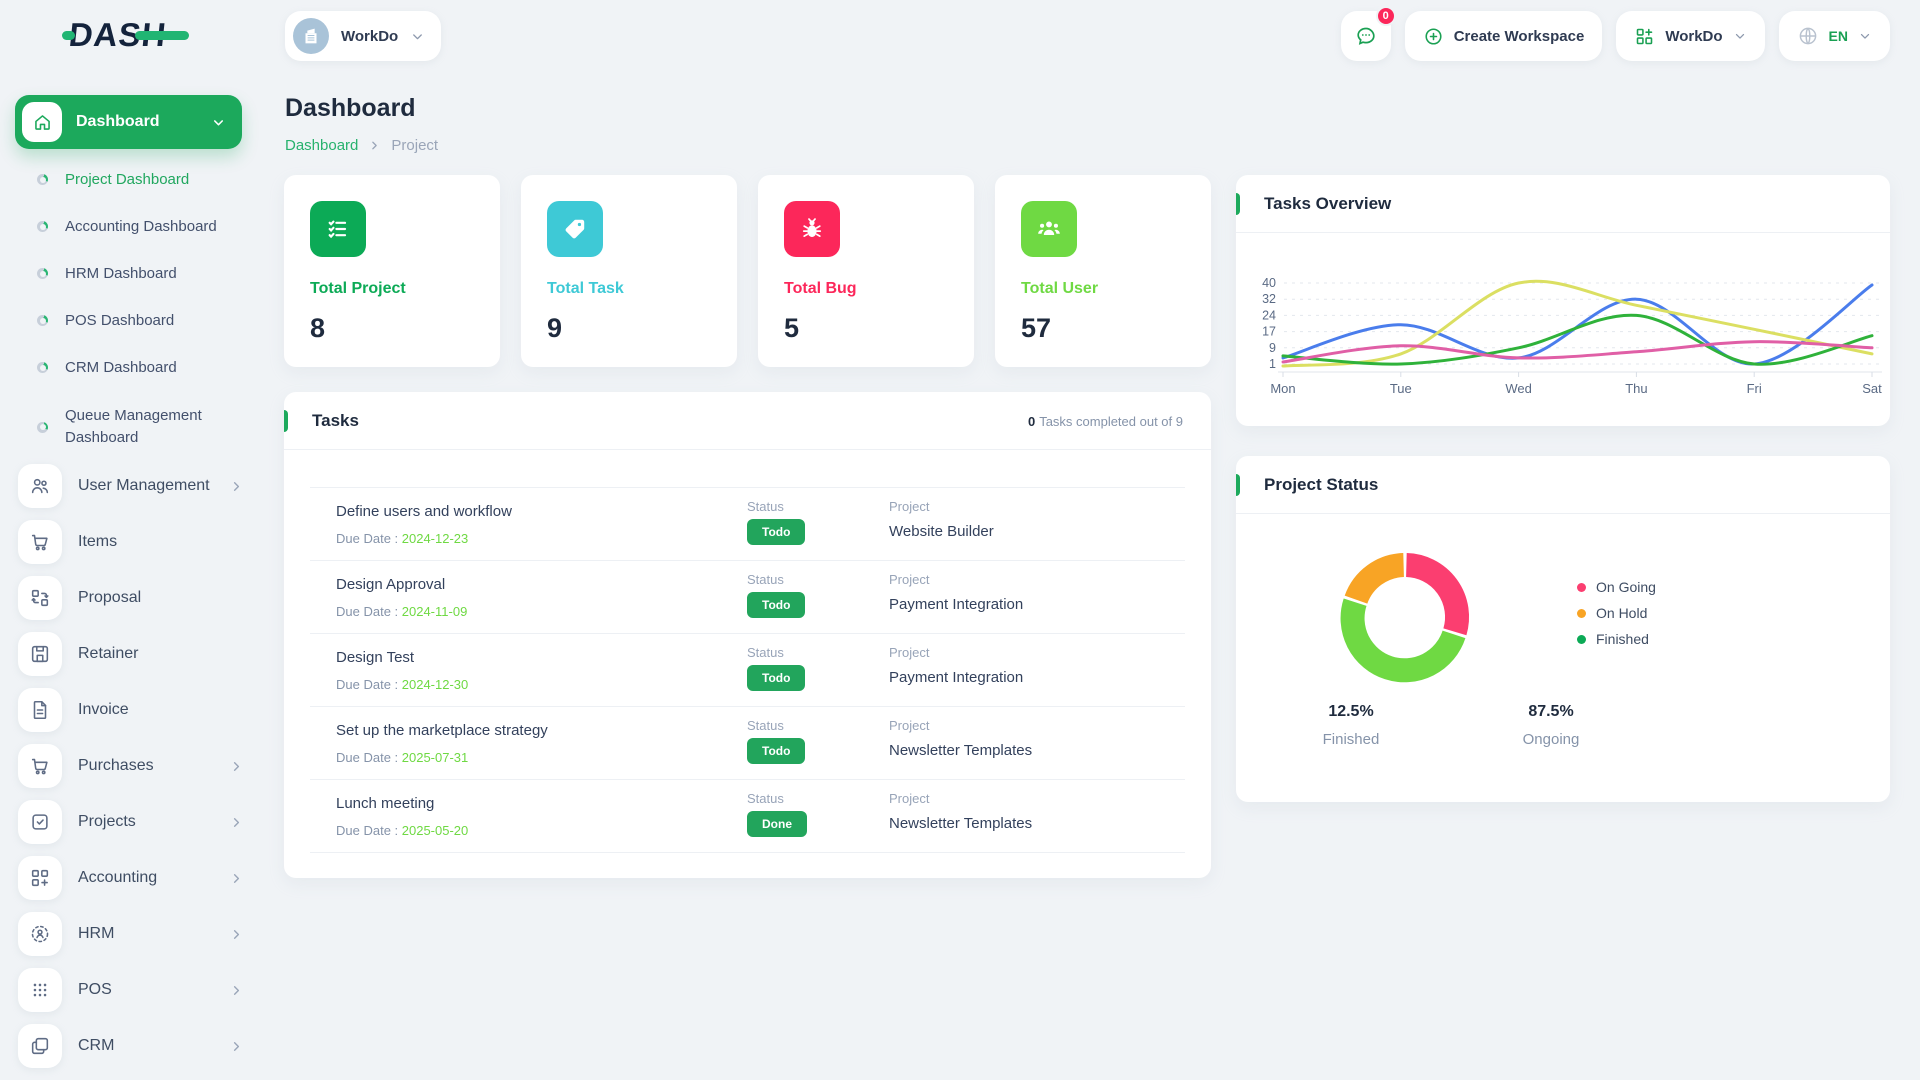  I want to click on legend-item-on-hold: On Hold, so click(1616, 613).